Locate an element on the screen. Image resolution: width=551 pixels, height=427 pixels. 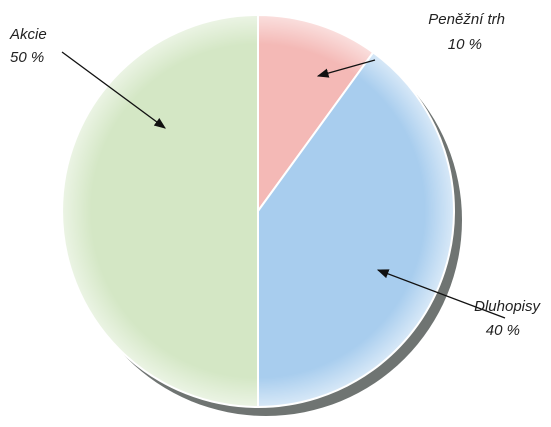
slice-label: Peněžní trh is located at coordinates (466, 19).